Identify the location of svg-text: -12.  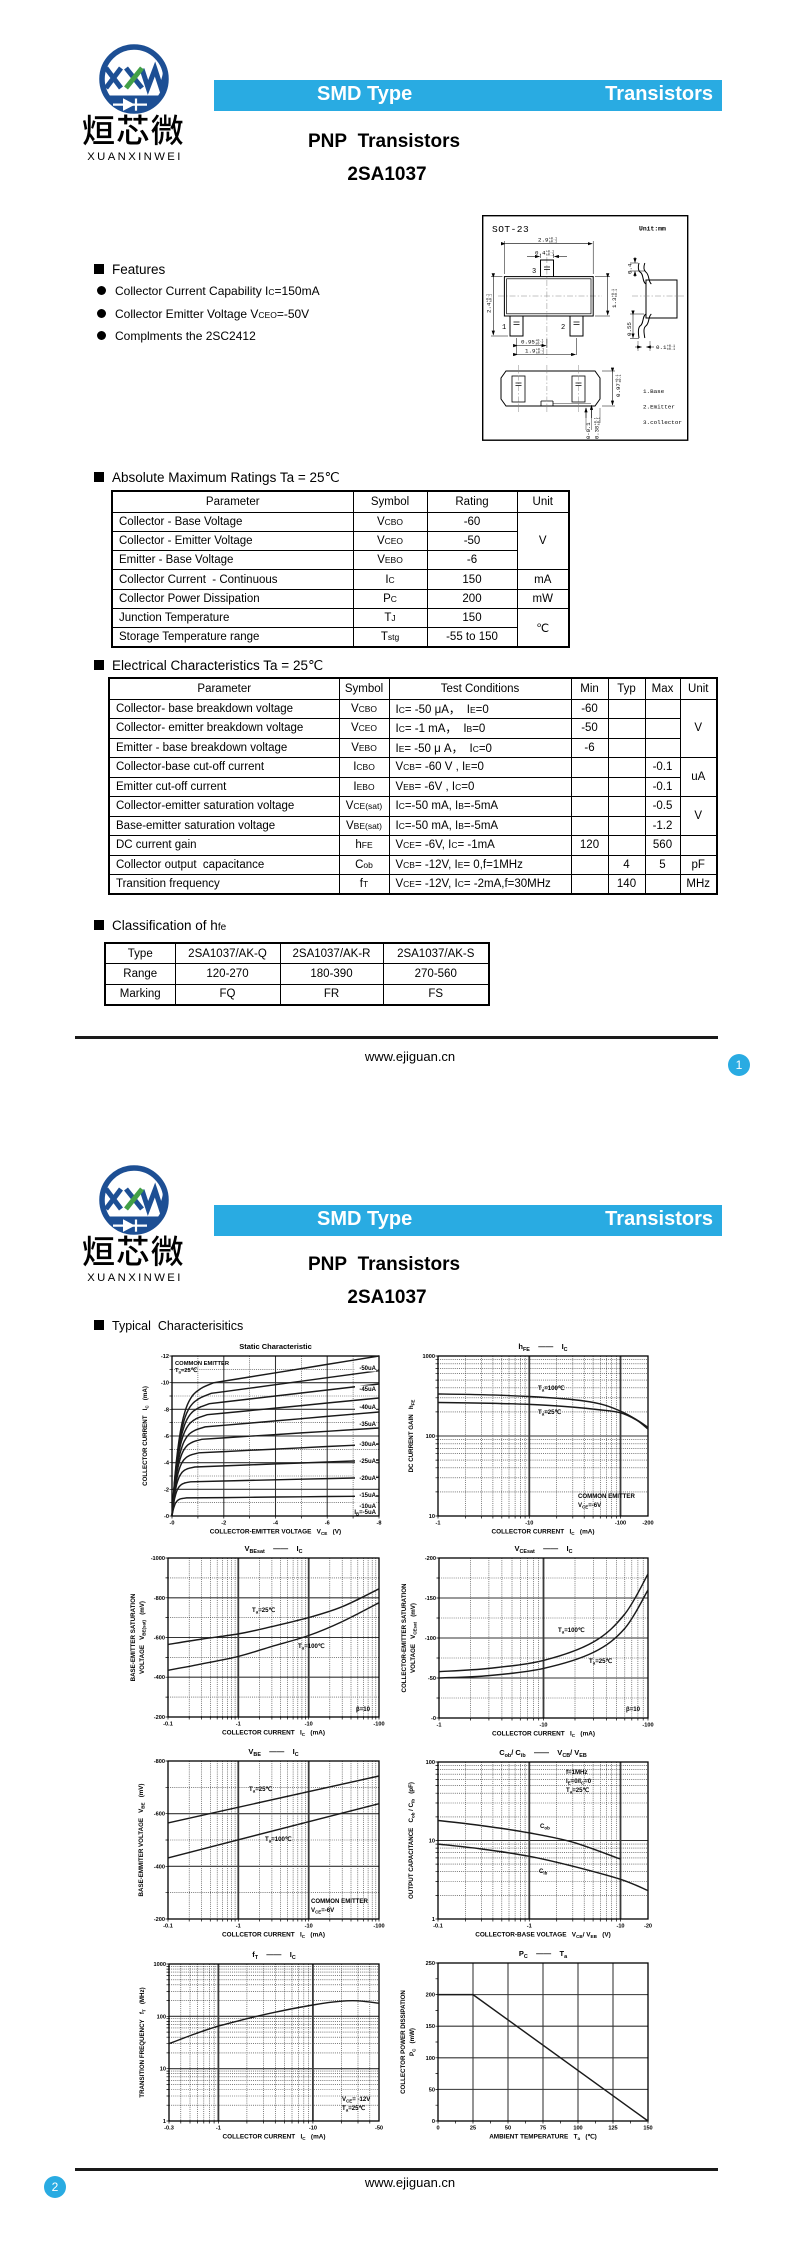
(165, 1357).